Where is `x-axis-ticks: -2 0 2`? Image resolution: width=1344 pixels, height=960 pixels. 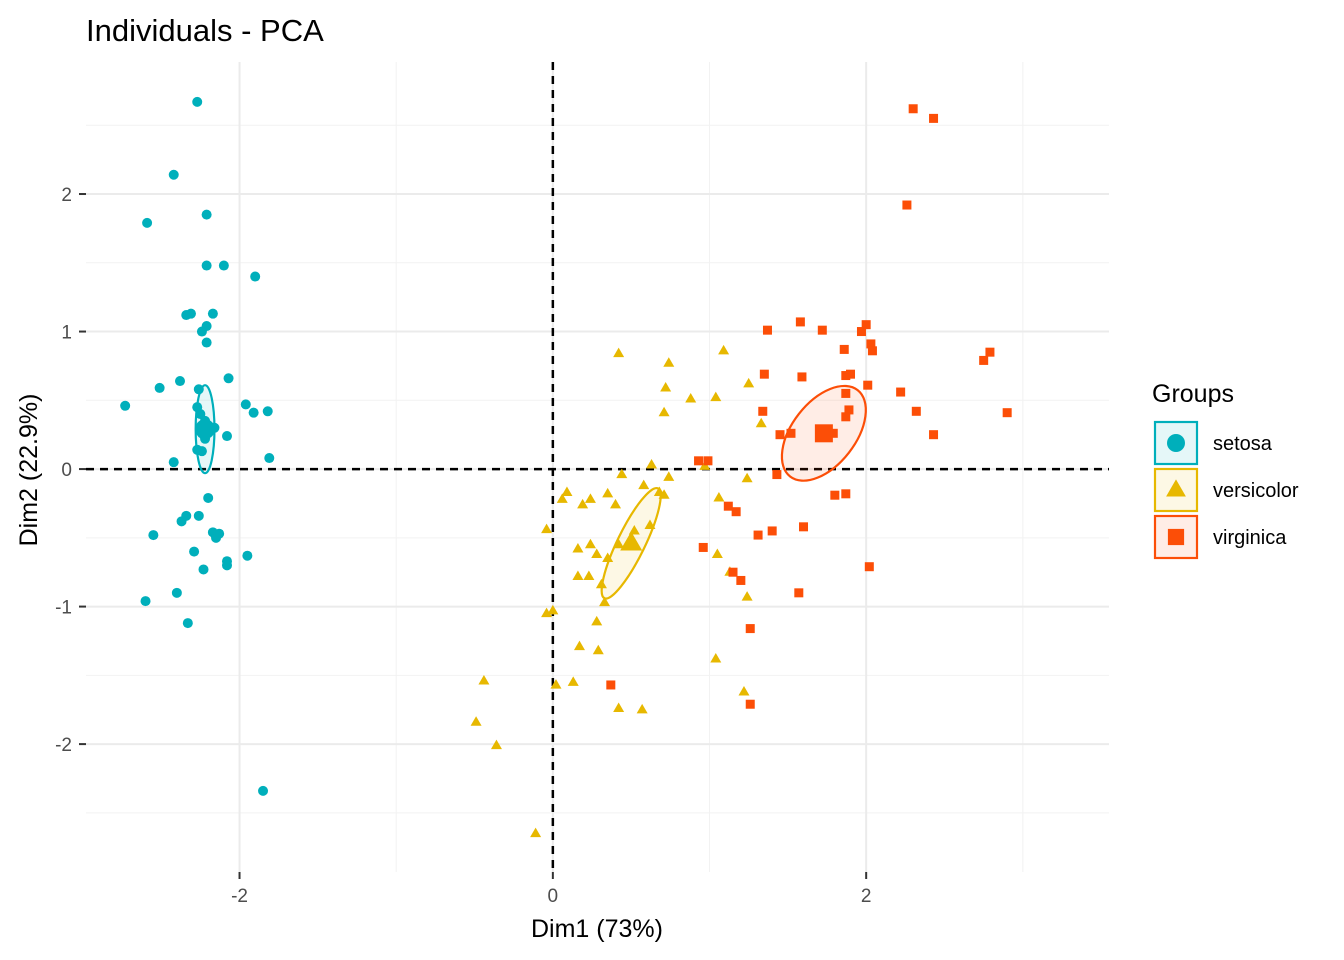
x-axis-ticks: -2 0 2 is located at coordinates (551, 889).